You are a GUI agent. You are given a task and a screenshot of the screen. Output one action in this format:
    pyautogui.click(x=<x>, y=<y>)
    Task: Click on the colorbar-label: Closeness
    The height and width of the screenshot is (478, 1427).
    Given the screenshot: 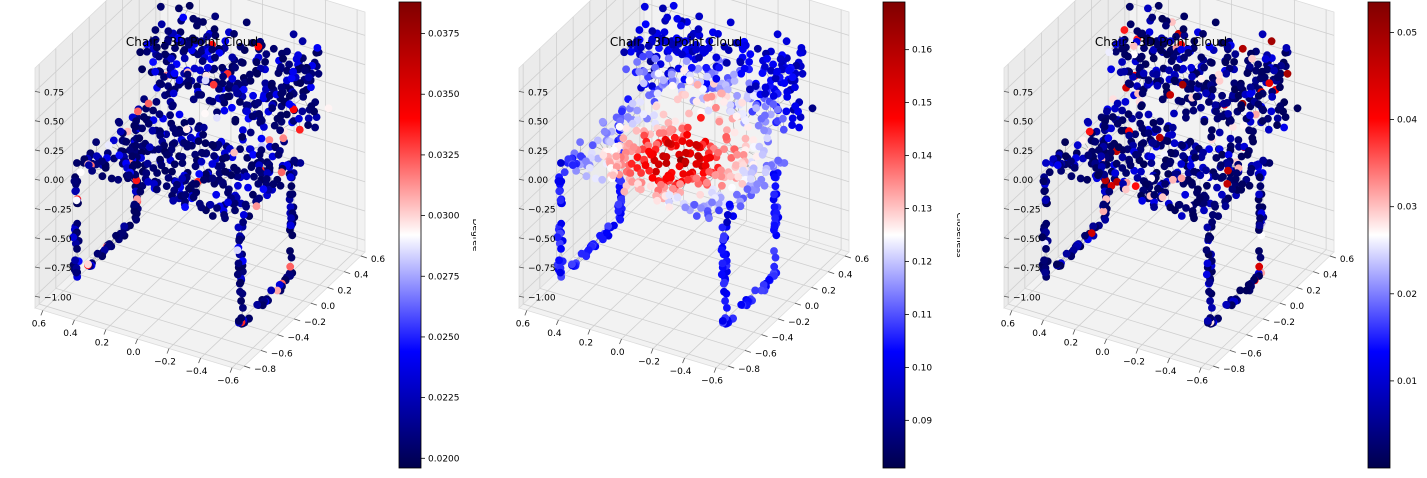 What is the action you would take?
    pyautogui.click(x=957, y=234)
    